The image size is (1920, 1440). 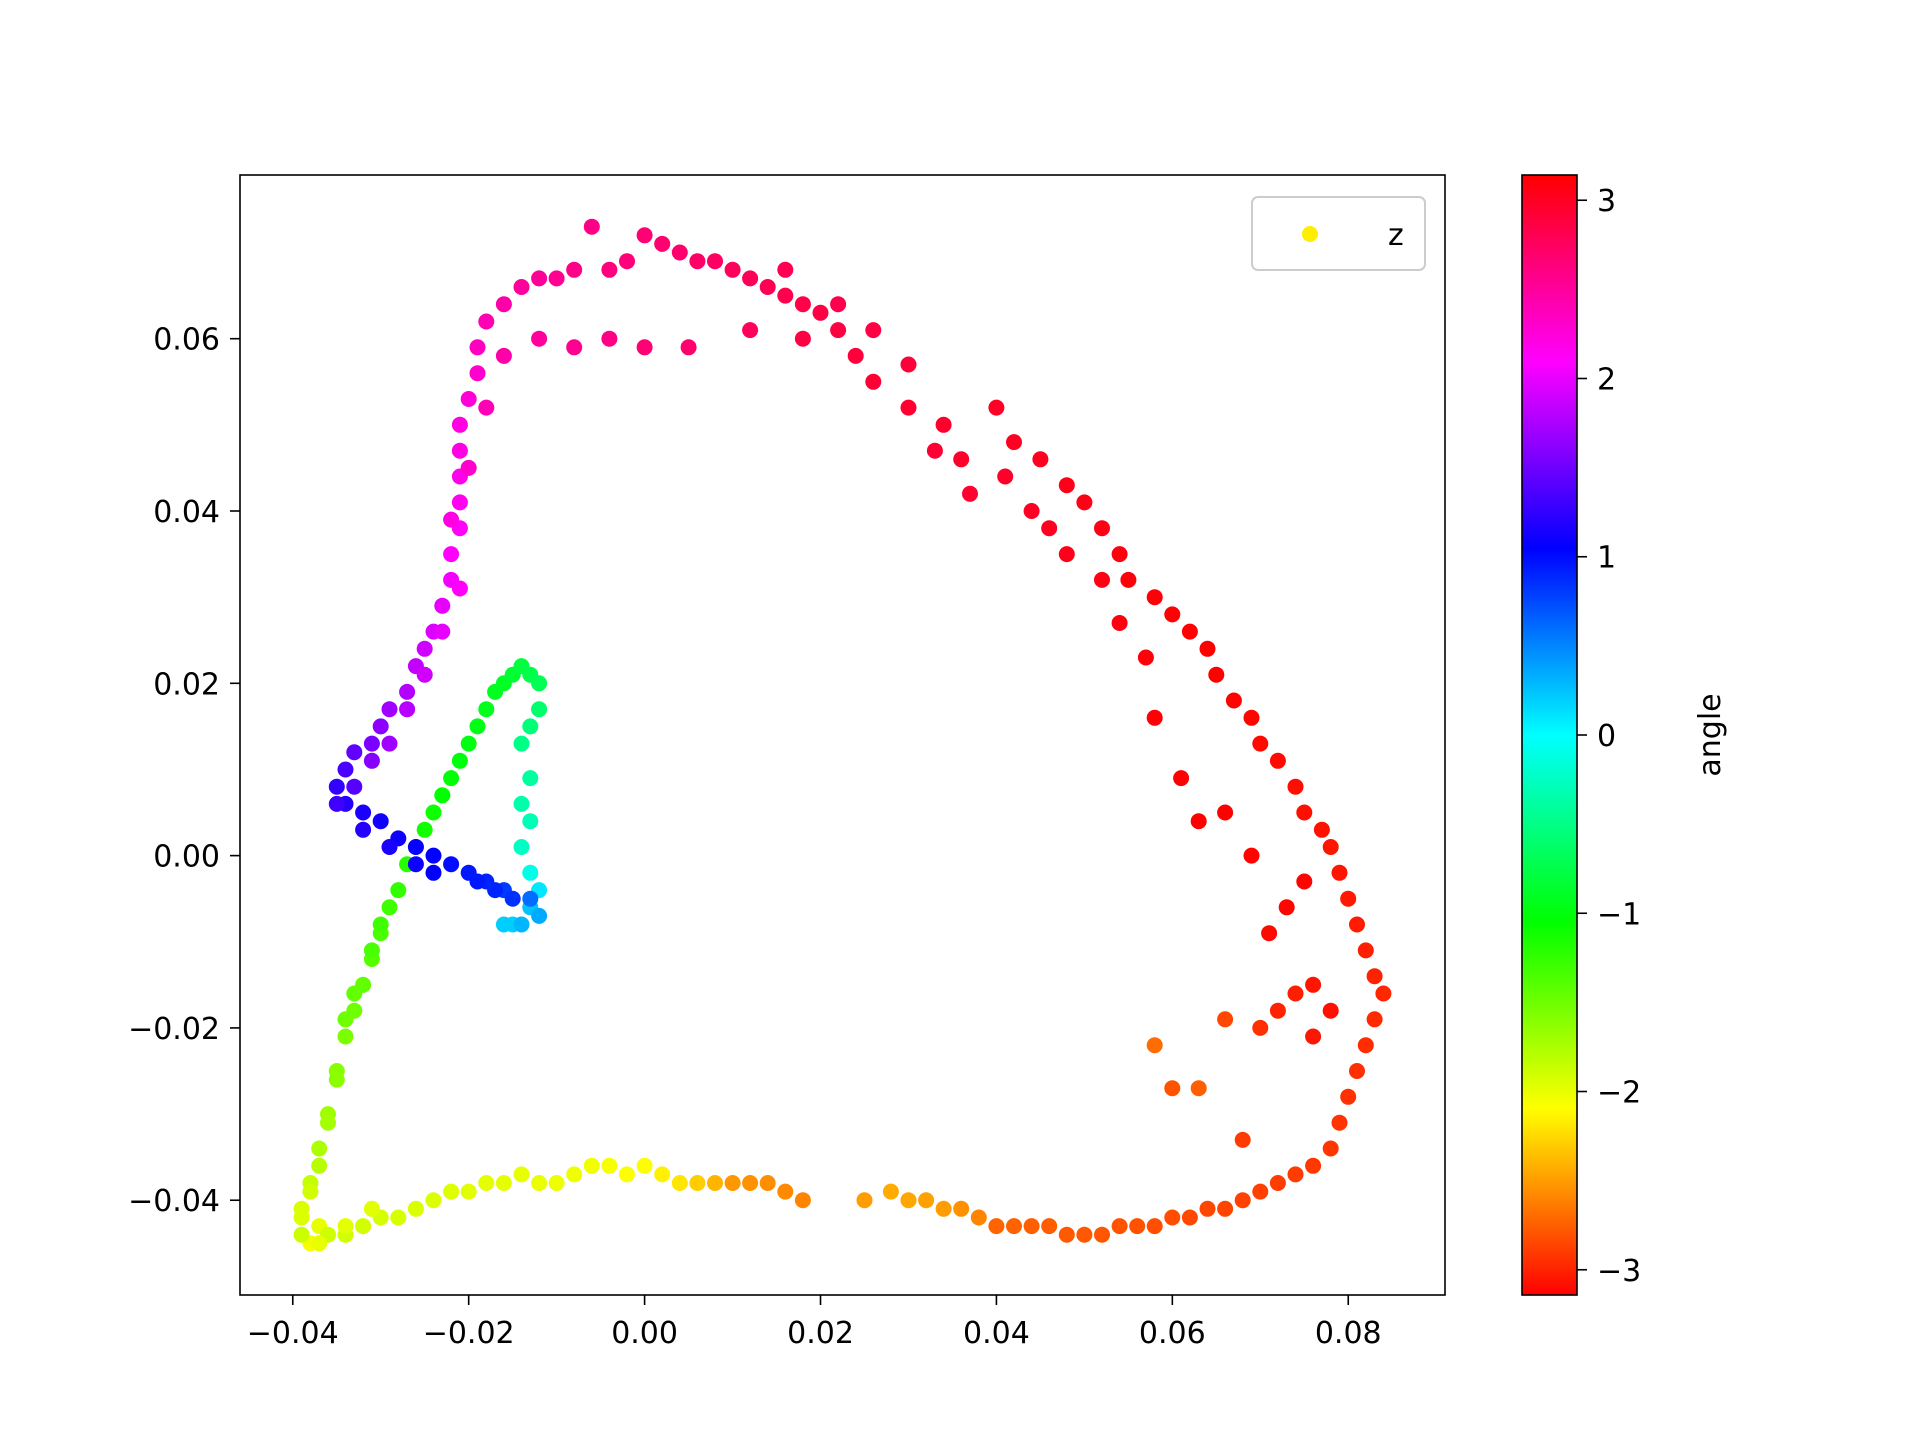 I want to click on colorbar-tick-label: −2, so click(x=1619, y=1093).